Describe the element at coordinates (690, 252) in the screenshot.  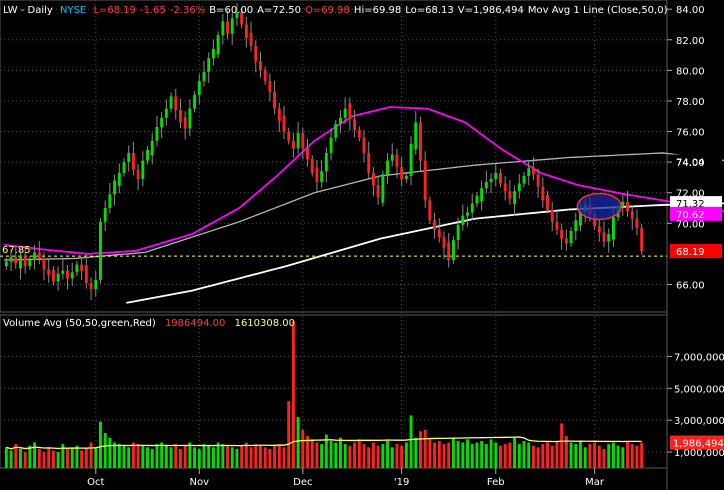
I see `price-label-text: 68.19` at that location.